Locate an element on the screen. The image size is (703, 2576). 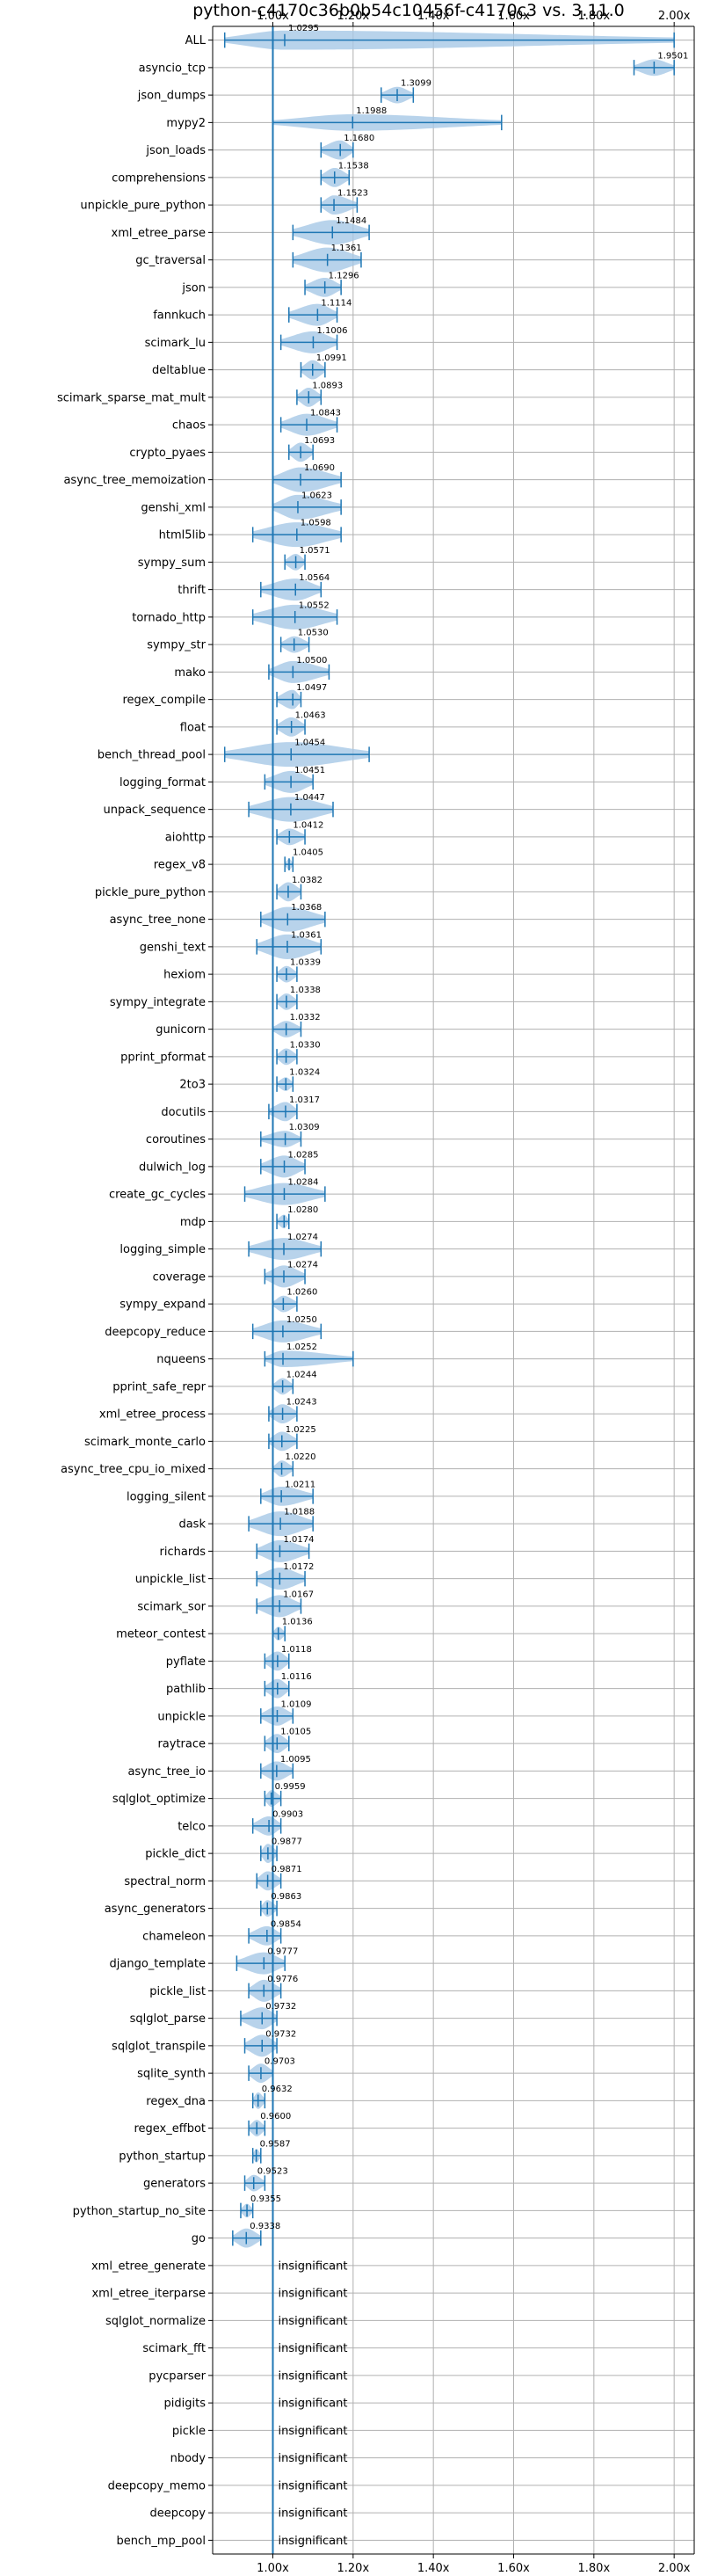
benchmark-label-async-tree-cpu-io-mixed: async_tree_cpu_io_mixed is located at coordinates (134, 1469).